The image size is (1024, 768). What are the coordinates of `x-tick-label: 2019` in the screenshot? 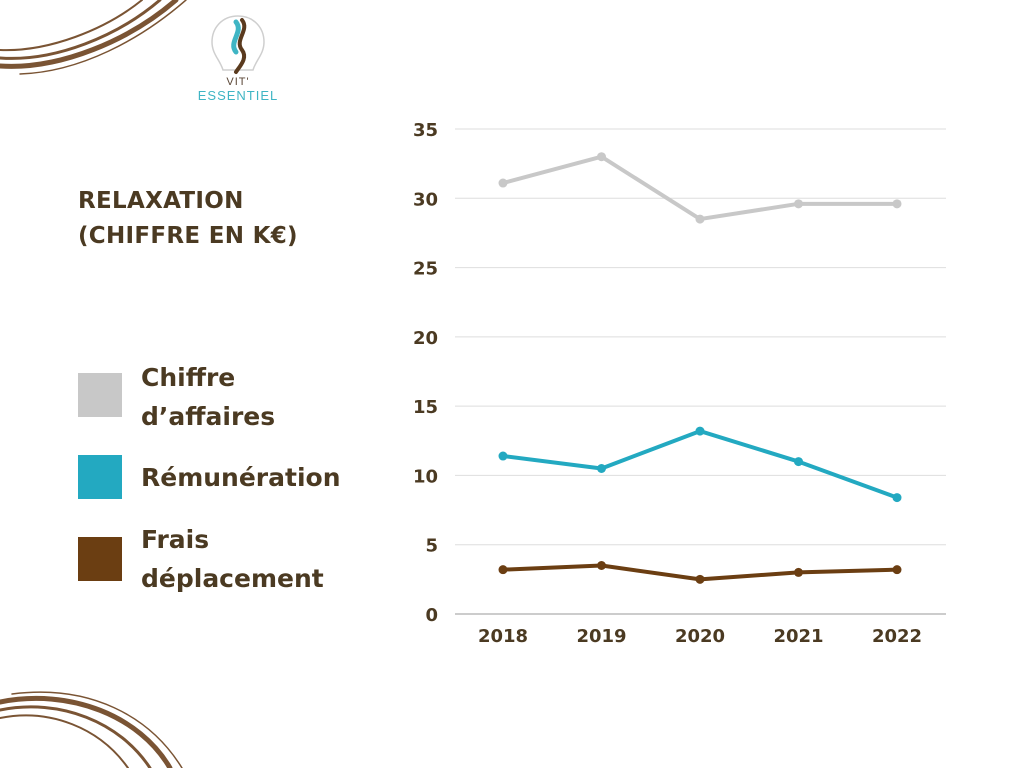 It's located at (601, 636).